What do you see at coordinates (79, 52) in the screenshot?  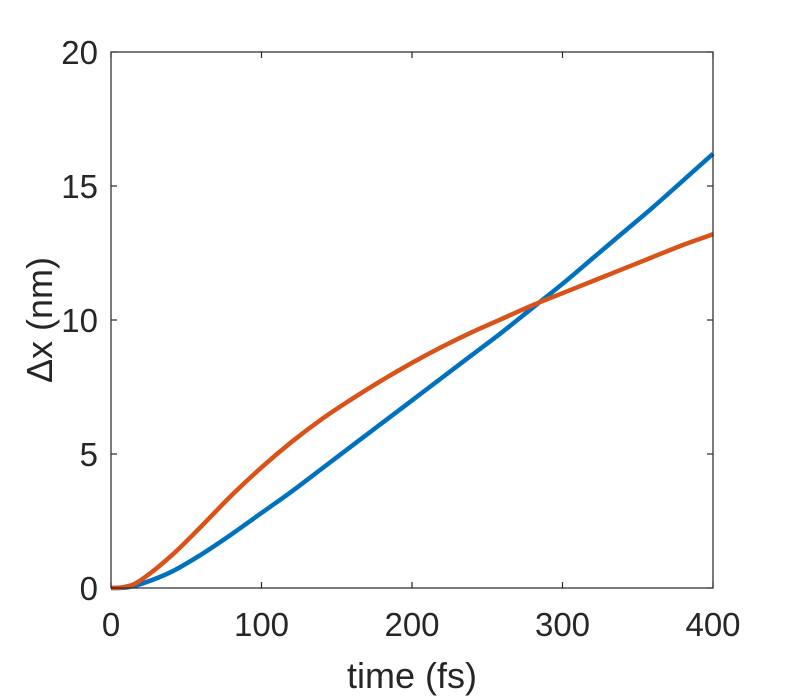 I see `y-tick-label: 20` at bounding box center [79, 52].